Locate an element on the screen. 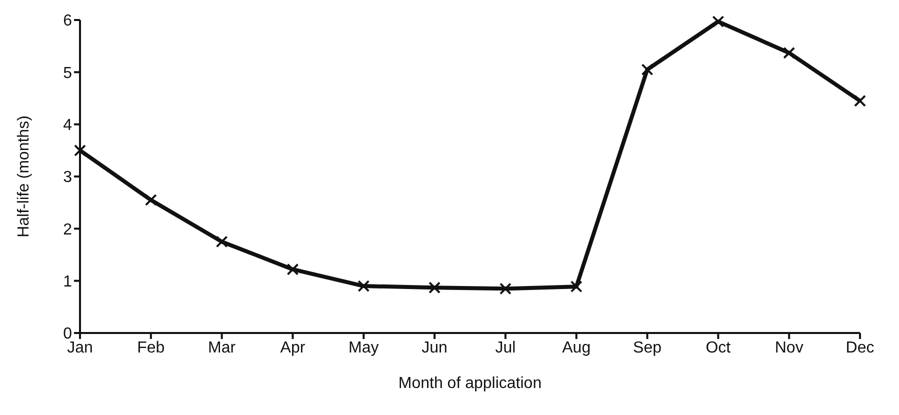 This screenshot has height=415, width=899. x-tick-label: May is located at coordinates (363, 347).